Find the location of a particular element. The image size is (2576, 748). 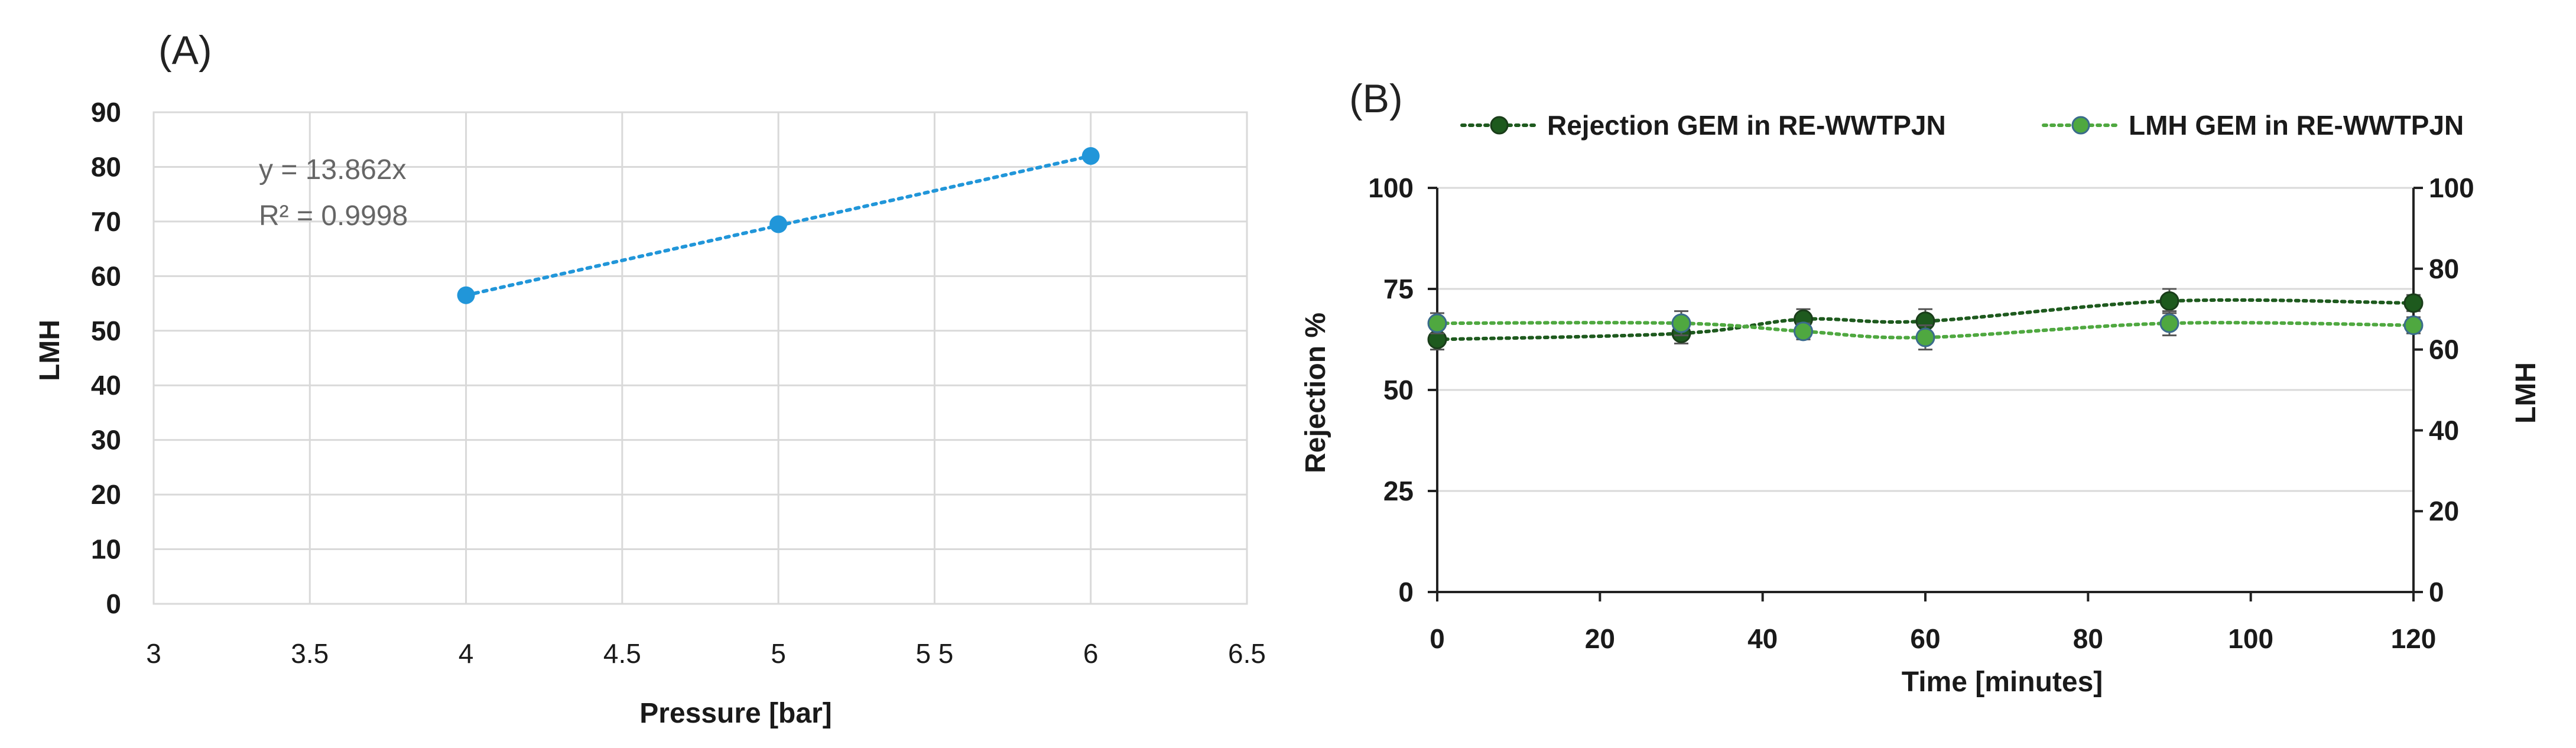

panel-a-label: (A) is located at coordinates (185, 50).